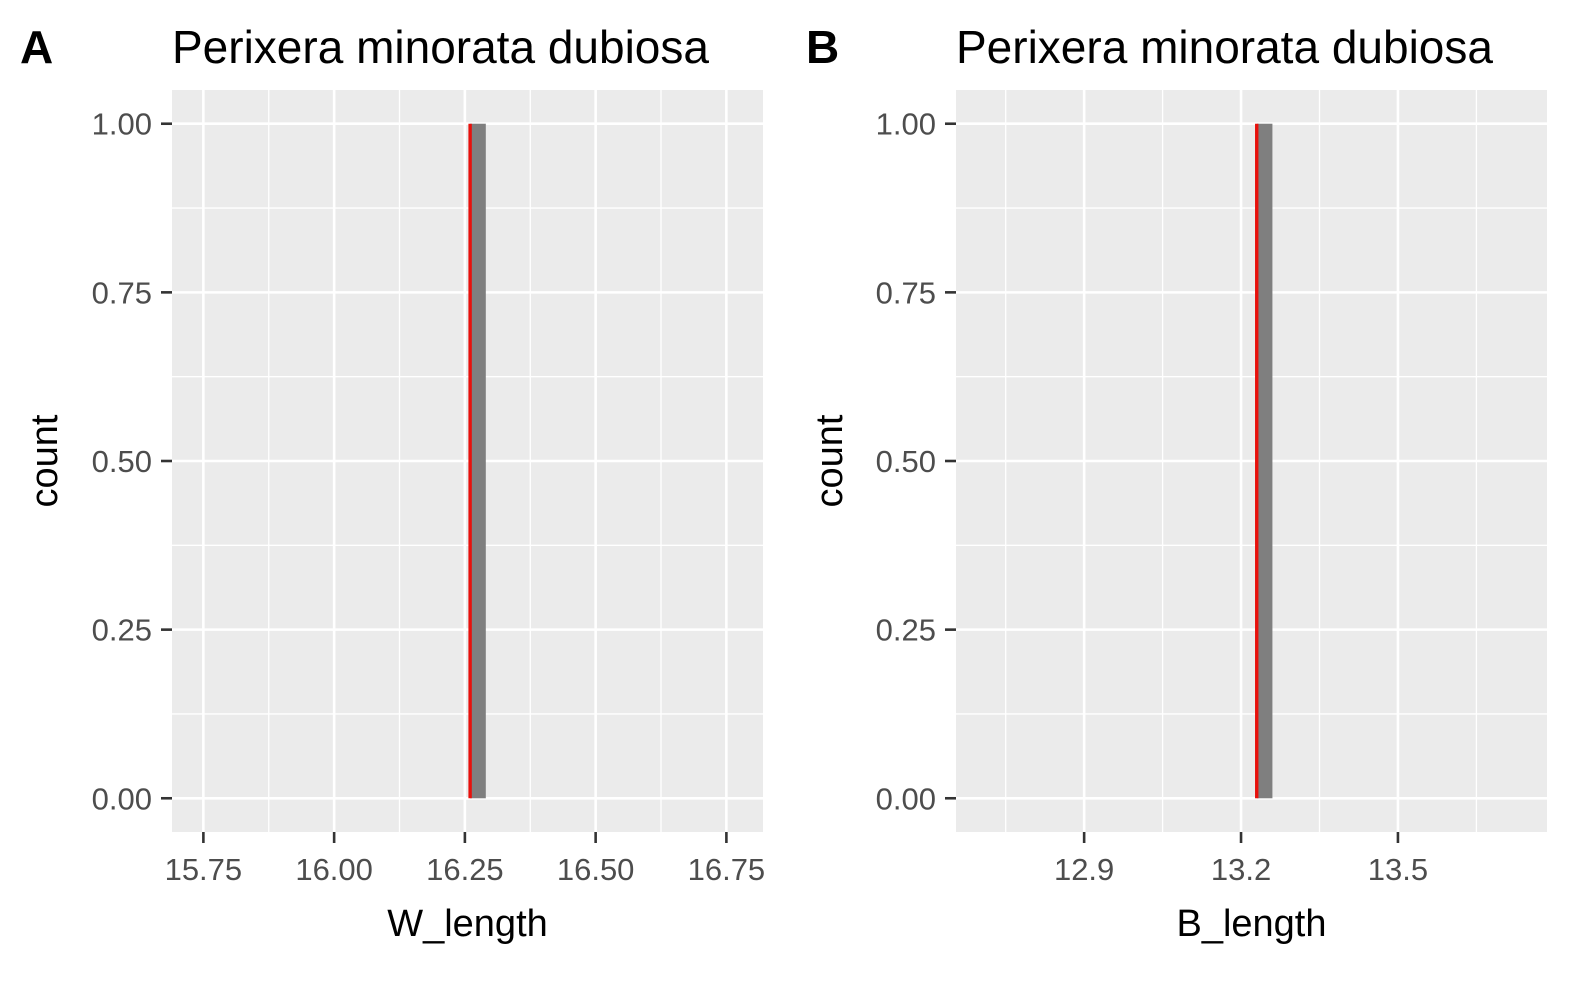 This screenshot has width=1593, height=984. Describe the element at coordinates (1241, 869) in the screenshot. I see `x-tick-label: 13.2` at that location.